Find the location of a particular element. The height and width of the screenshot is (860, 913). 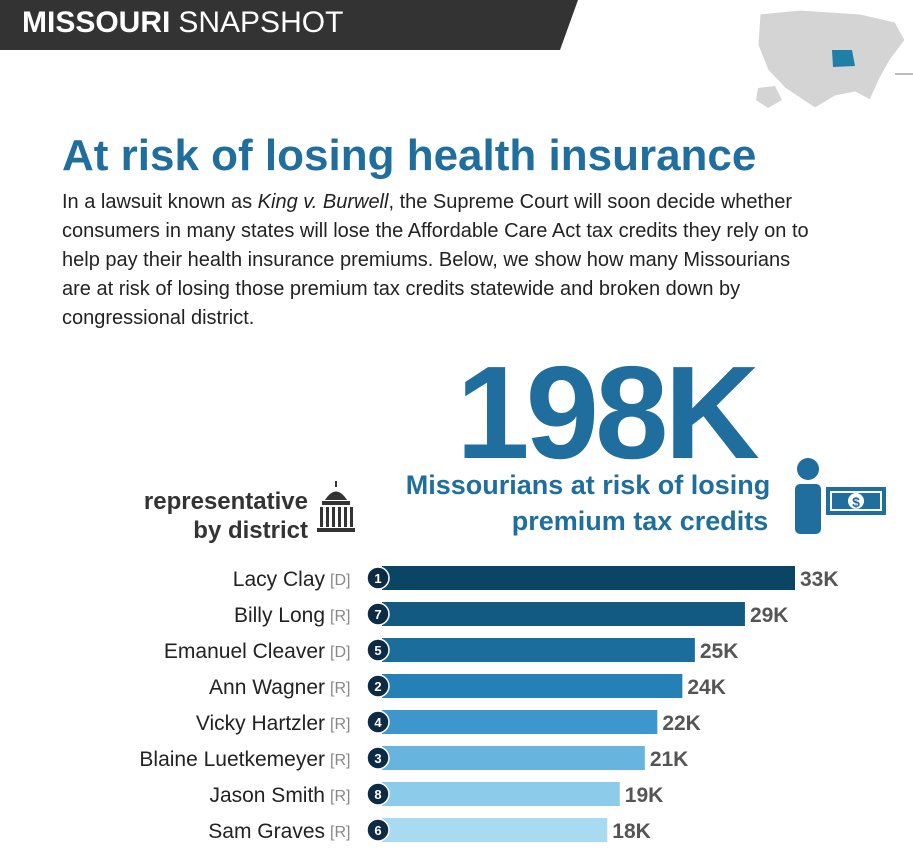

category-label: Billy Long is located at coordinates (279, 615).